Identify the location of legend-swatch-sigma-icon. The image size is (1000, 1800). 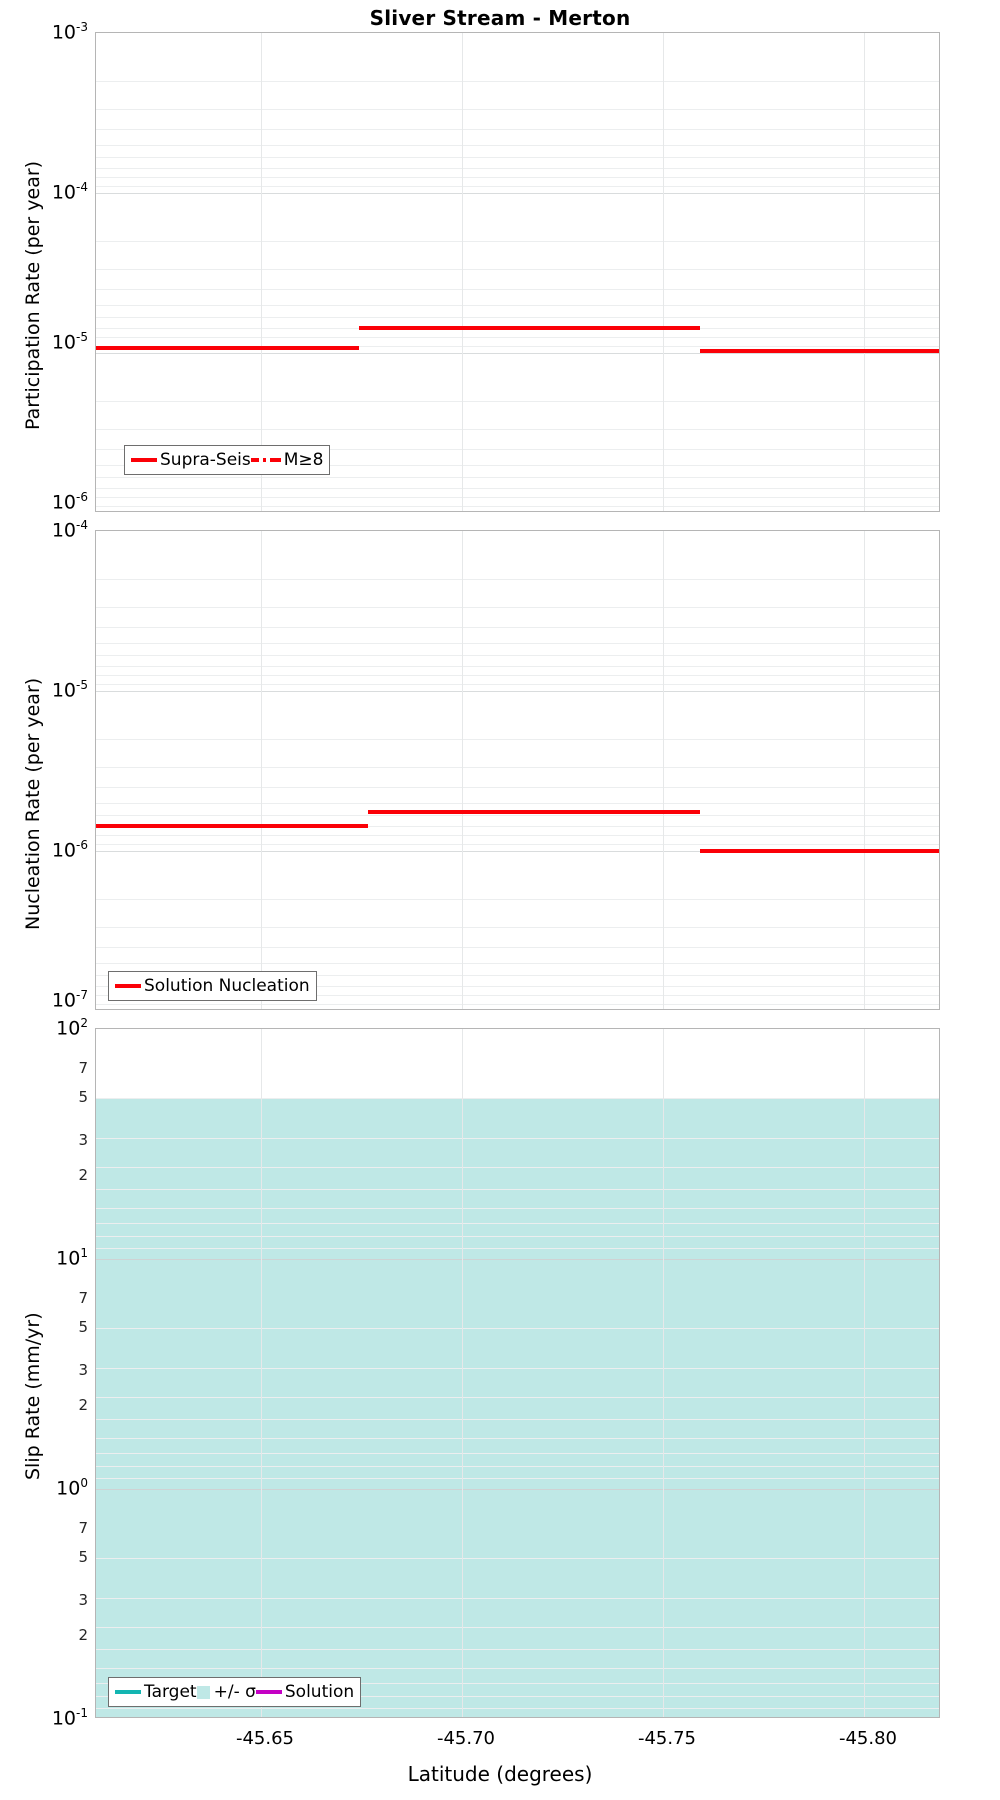
(203, 1692).